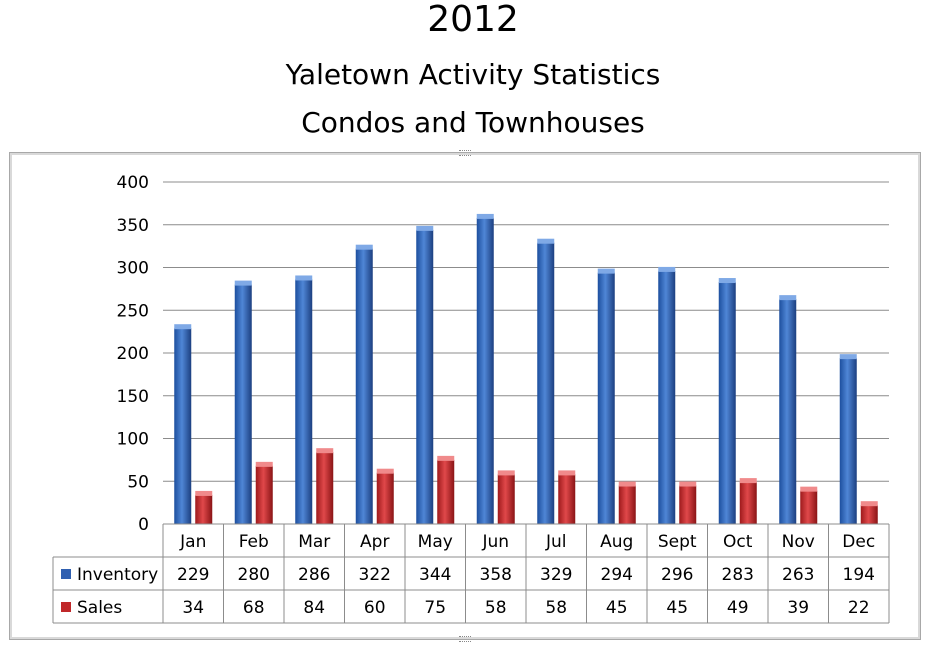  I want to click on inventory-value-cell: 283, so click(738, 575).